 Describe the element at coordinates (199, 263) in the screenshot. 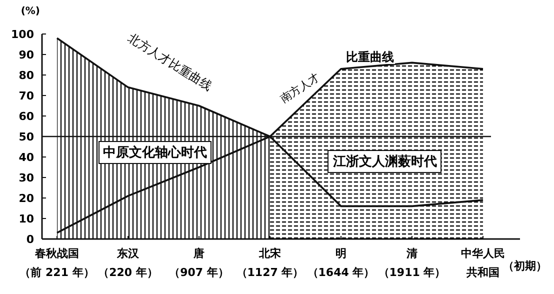

I see `x-tick-label: 唐（907 年）` at that location.